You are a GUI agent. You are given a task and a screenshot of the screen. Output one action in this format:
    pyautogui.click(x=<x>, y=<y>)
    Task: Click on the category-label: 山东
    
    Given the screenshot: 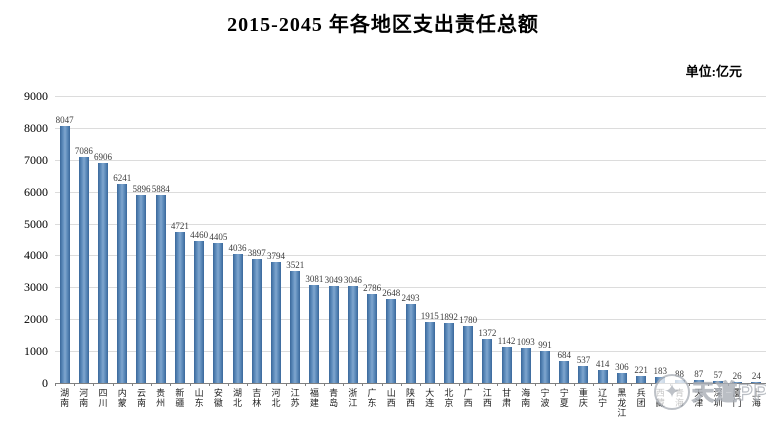 What is the action you would take?
    pyautogui.click(x=199, y=398)
    